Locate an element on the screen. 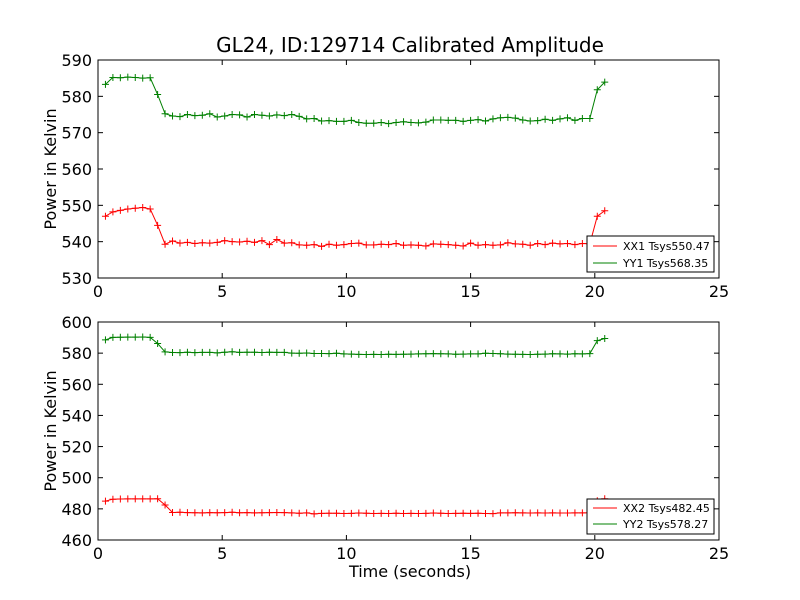  x-tick-label-bottom-5: 25 is located at coordinates (719, 553).